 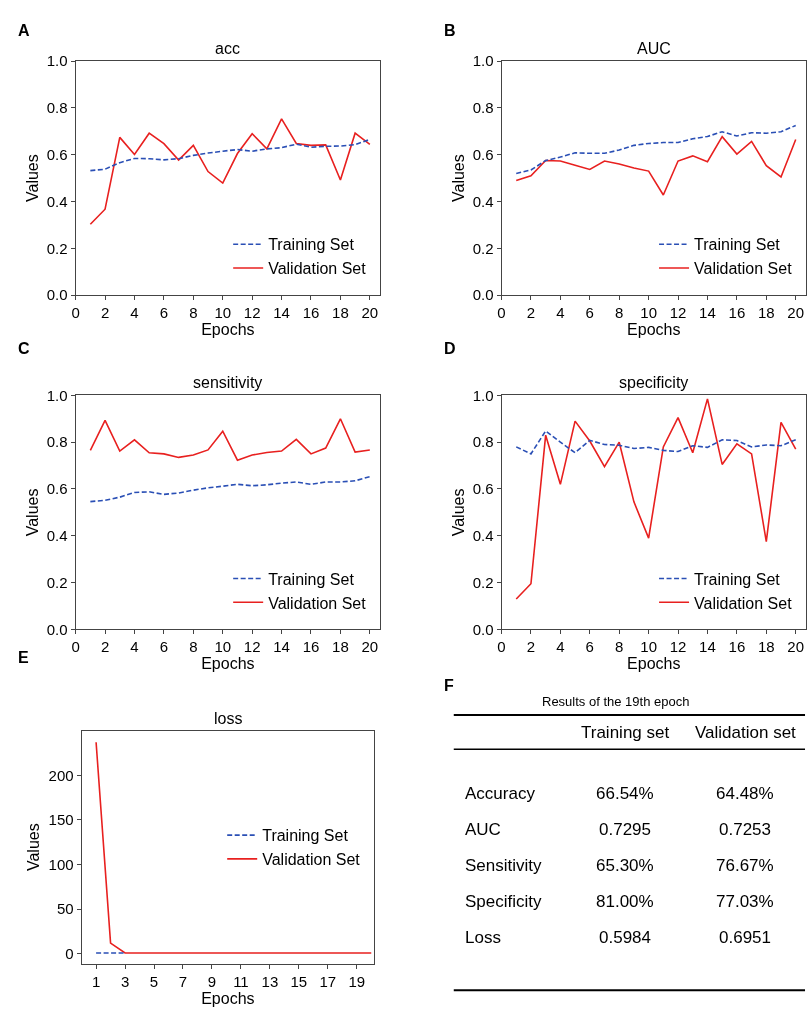 What do you see at coordinates (61, 775) in the screenshot?
I see `y-tick-label: 200` at bounding box center [61, 775].